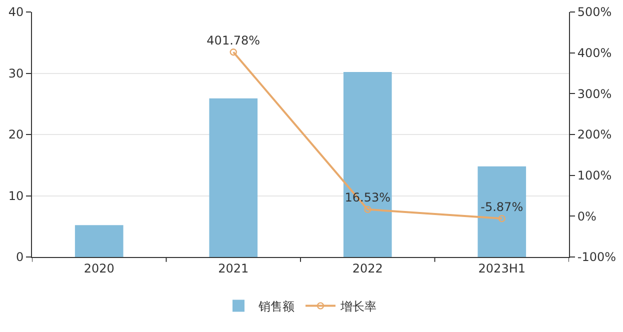 This screenshot has width=623, height=332. What do you see at coordinates (594, 93) in the screenshot?
I see `y2-tick-label: 300%` at bounding box center [594, 93].